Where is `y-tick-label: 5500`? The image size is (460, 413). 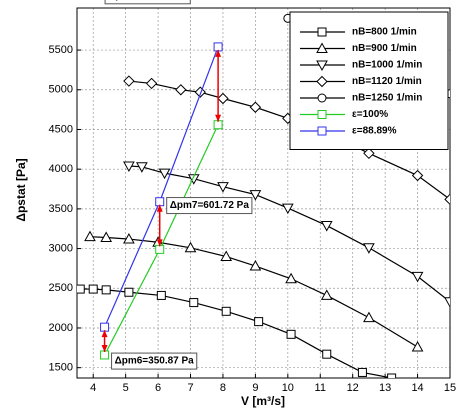
y-tick-label: 5500 is located at coordinates (61, 50).